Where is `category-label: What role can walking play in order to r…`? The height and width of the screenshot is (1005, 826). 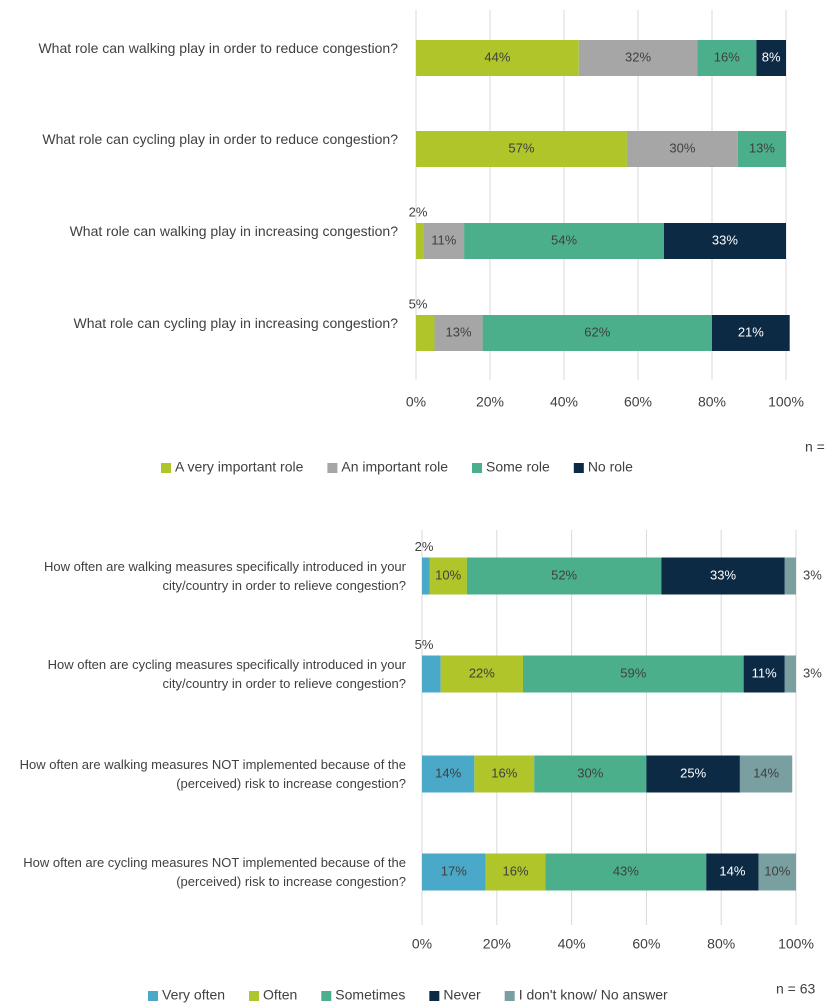 category-label: What role can walking play in order to r… is located at coordinates (218, 48).